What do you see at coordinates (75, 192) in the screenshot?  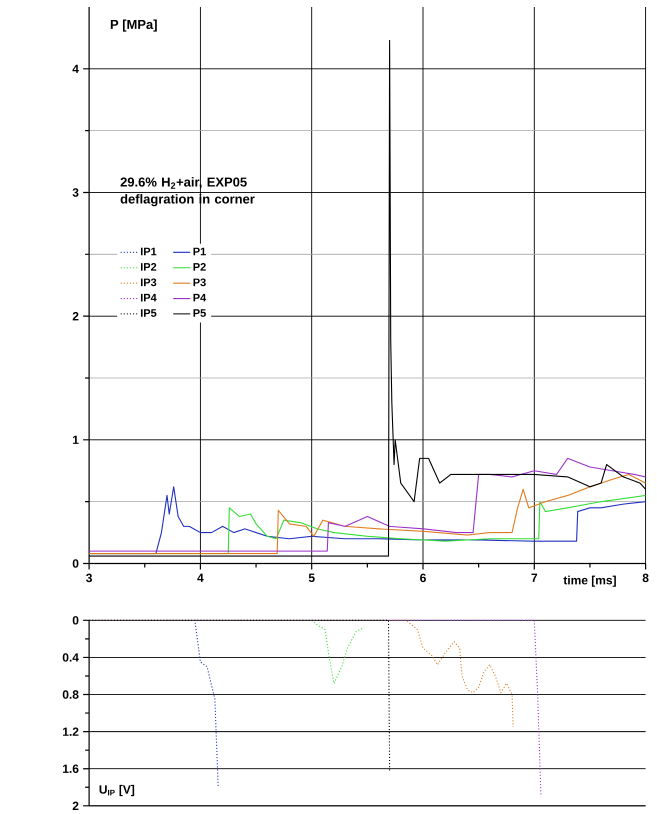 I see `y-tick-label: 3` at bounding box center [75, 192].